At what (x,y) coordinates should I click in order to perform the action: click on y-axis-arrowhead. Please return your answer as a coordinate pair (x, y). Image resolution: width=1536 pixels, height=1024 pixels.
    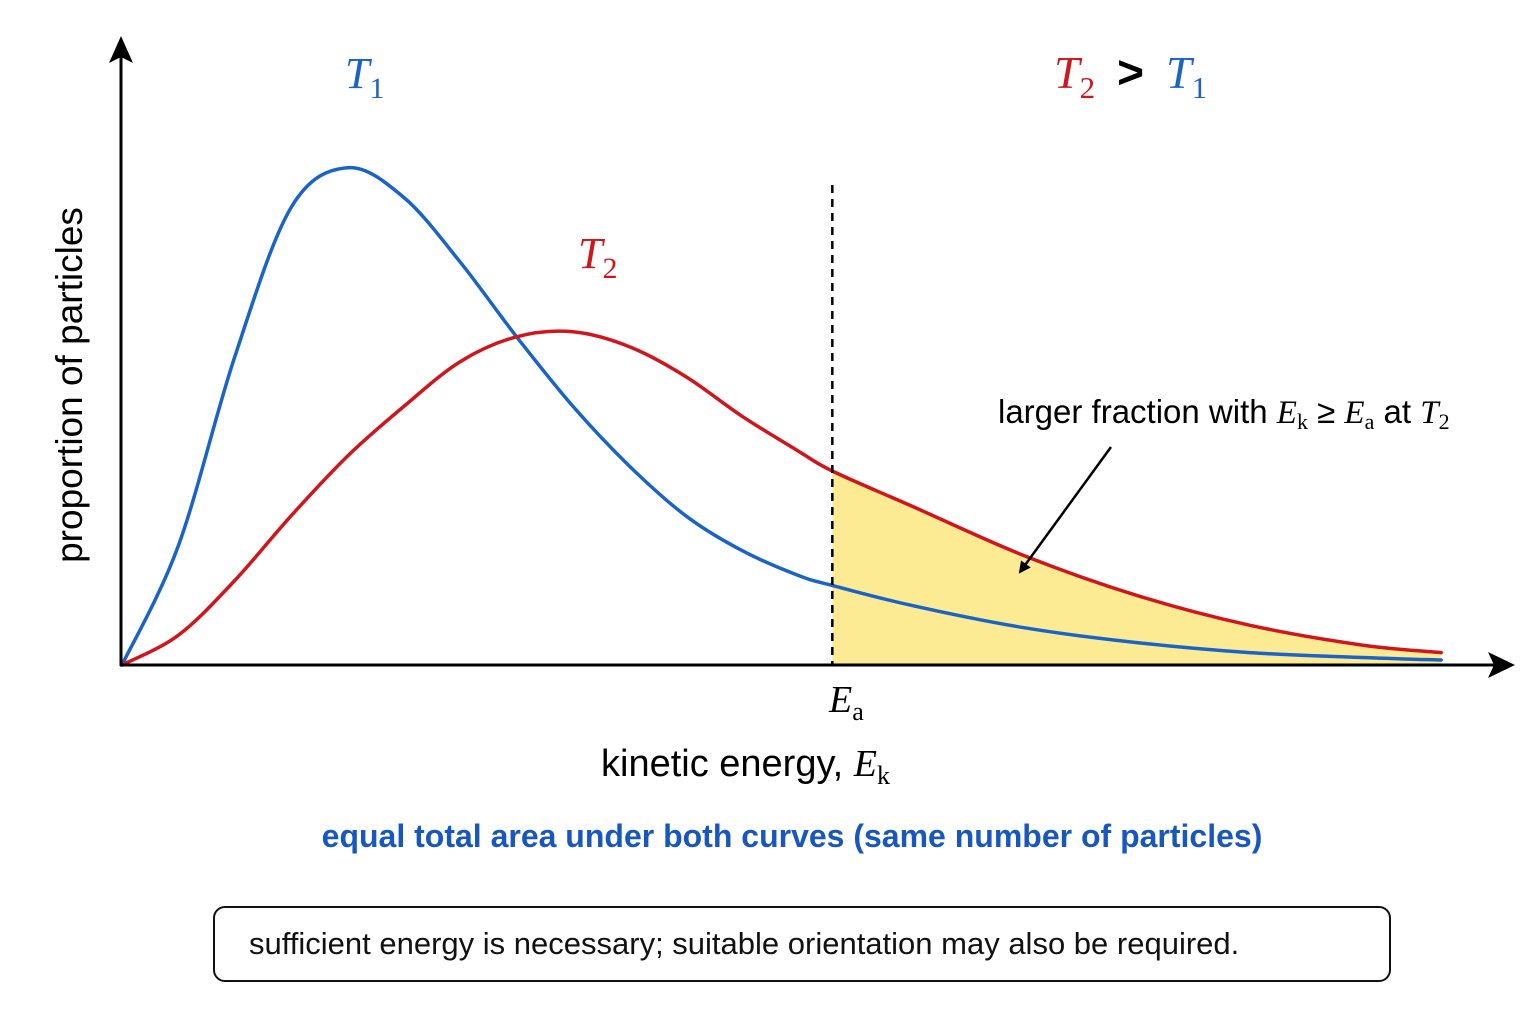
    Looking at the image, I should click on (121, 49).